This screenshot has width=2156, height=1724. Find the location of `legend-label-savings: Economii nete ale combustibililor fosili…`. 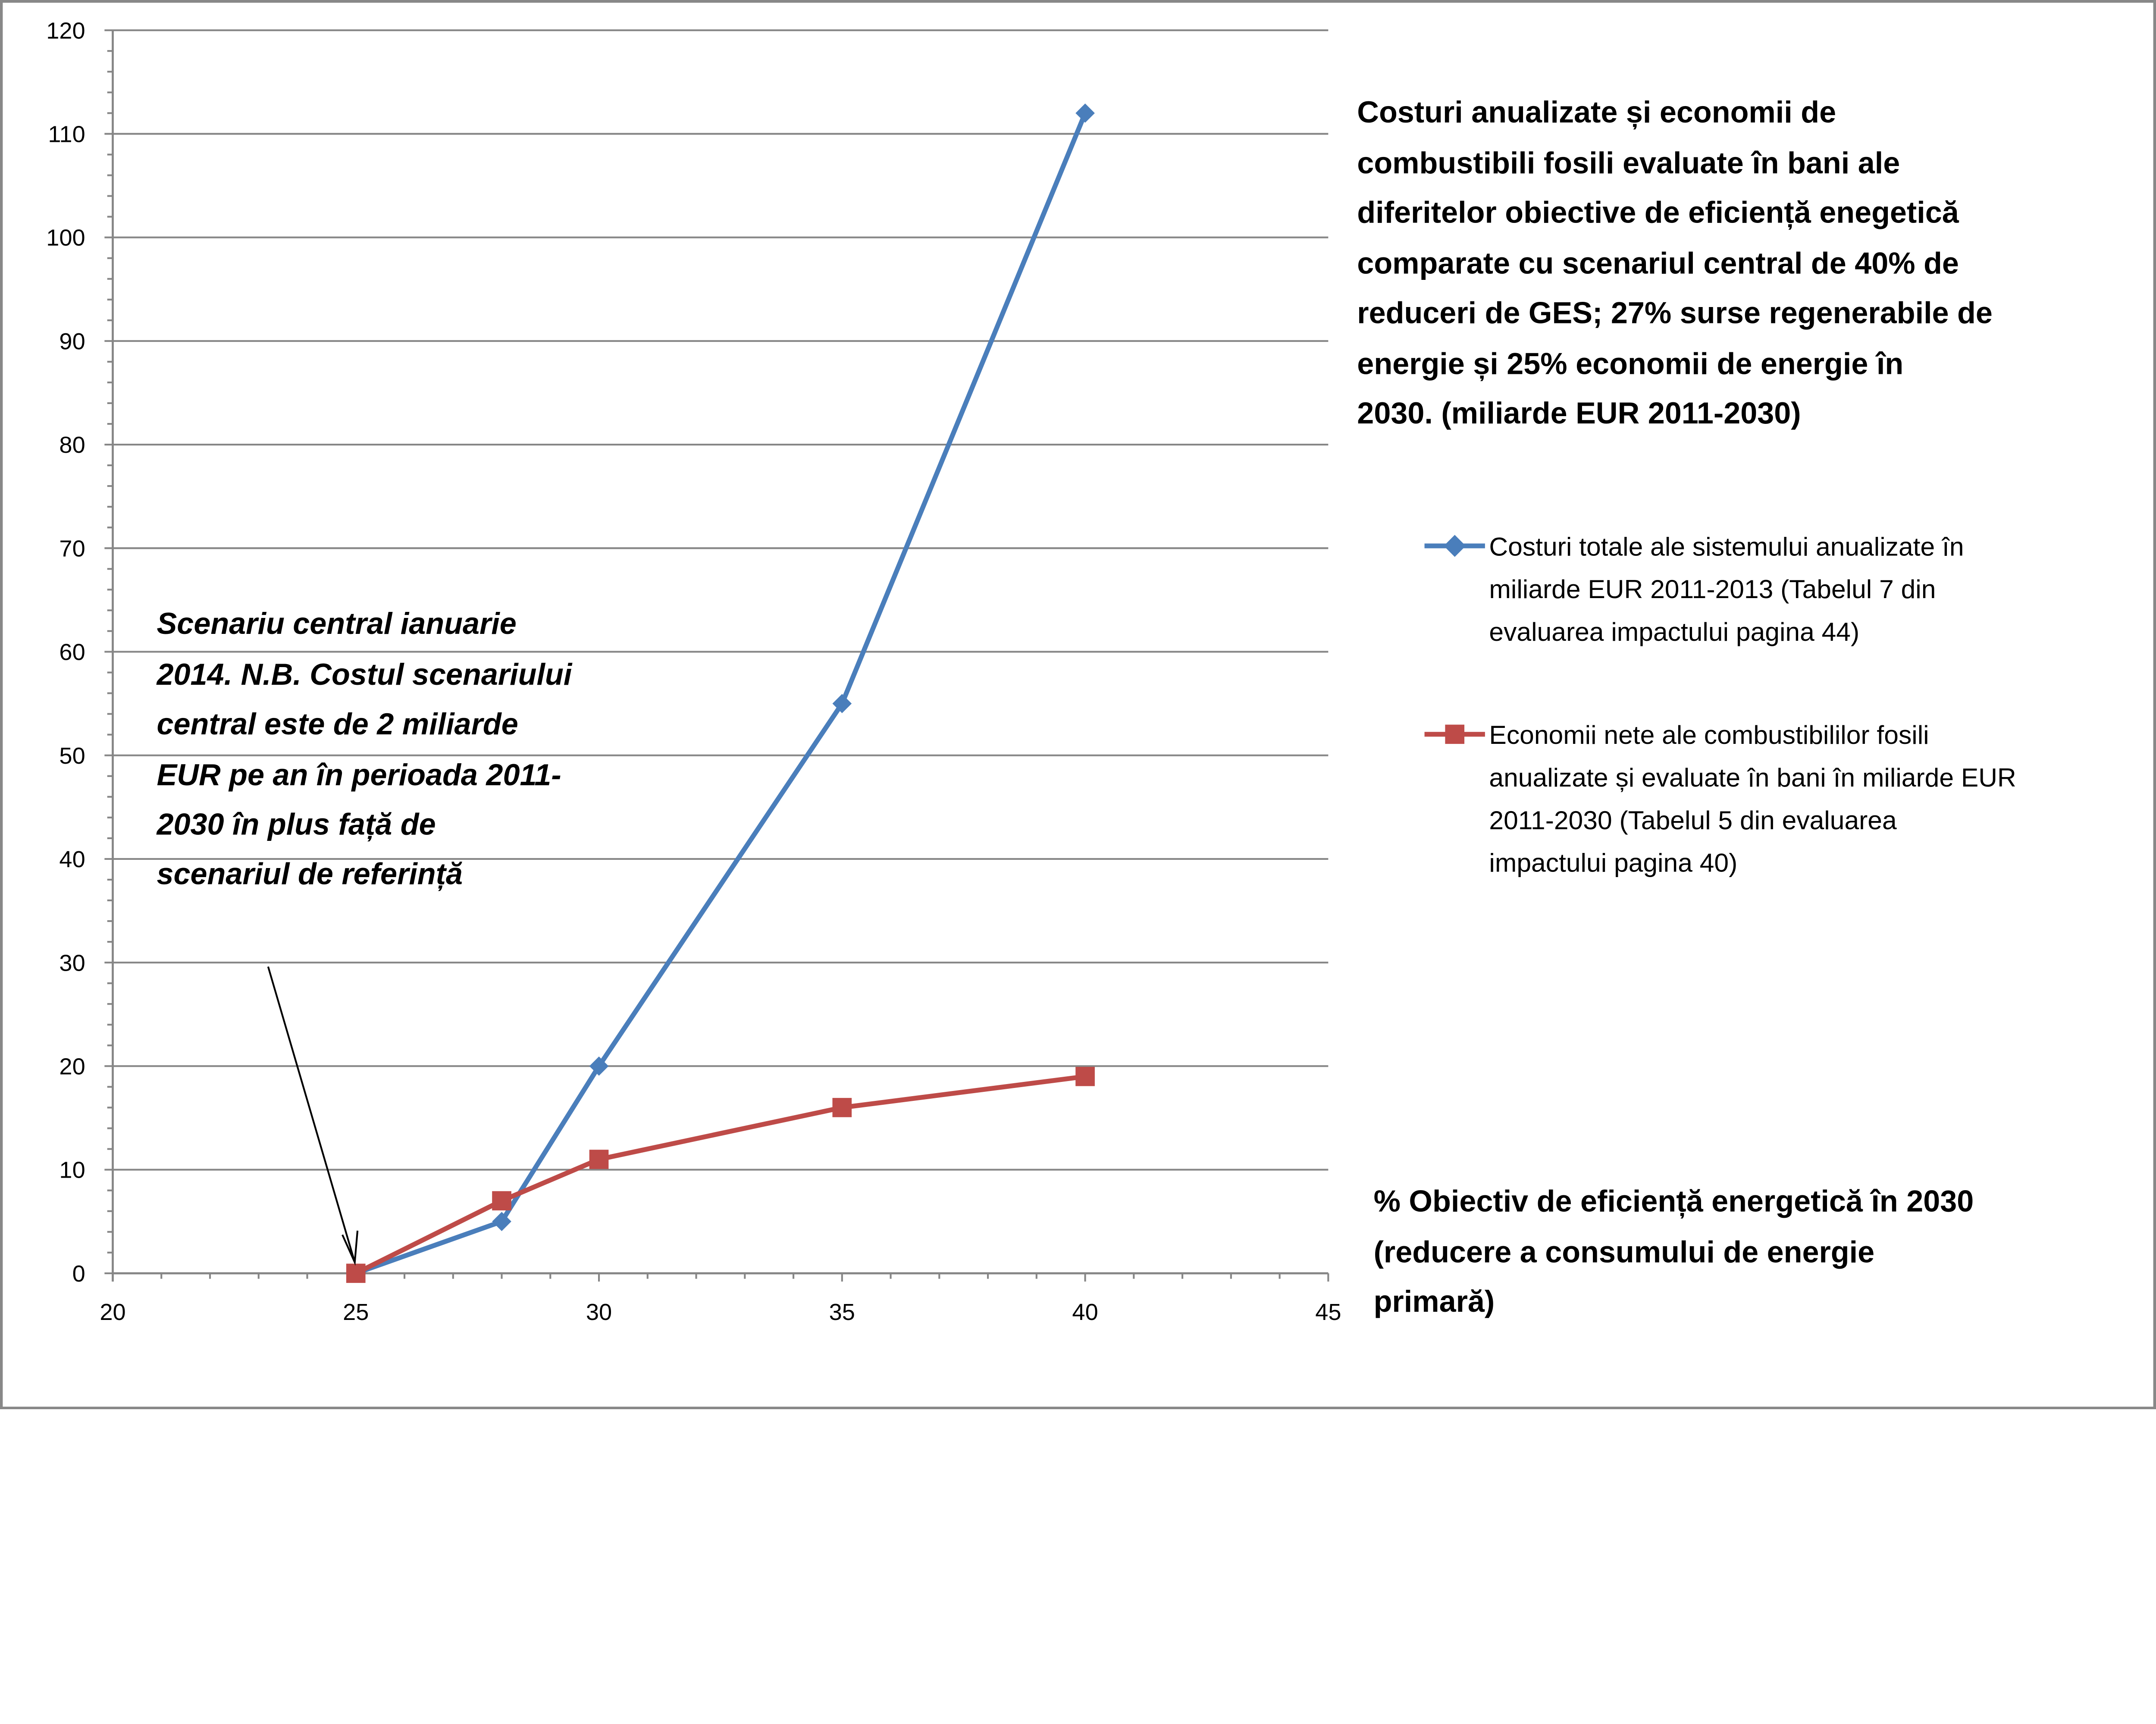

legend-label-savings: Economii nete ale combustibililor fosili… is located at coordinates (1756, 799).